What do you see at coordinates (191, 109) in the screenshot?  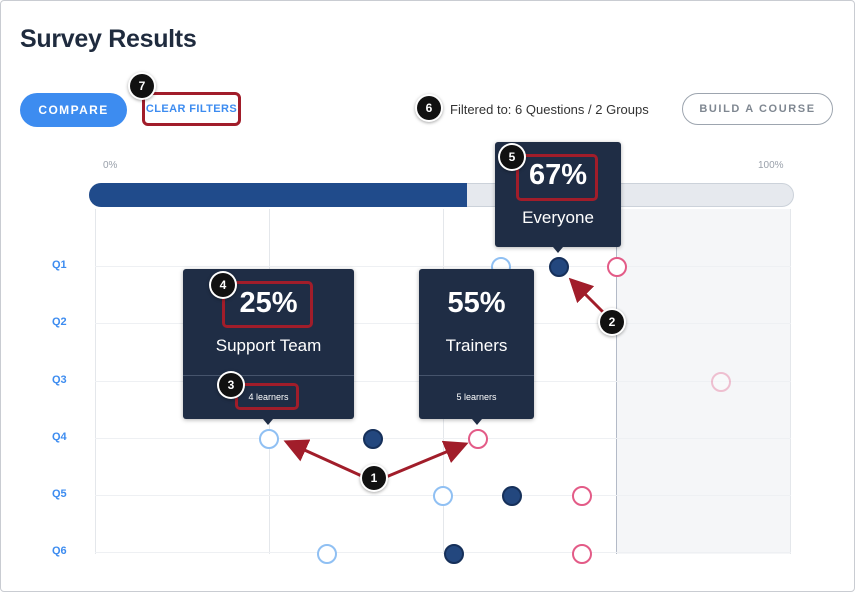 I see `clear-filters-button: CLEAR FILTERS` at bounding box center [191, 109].